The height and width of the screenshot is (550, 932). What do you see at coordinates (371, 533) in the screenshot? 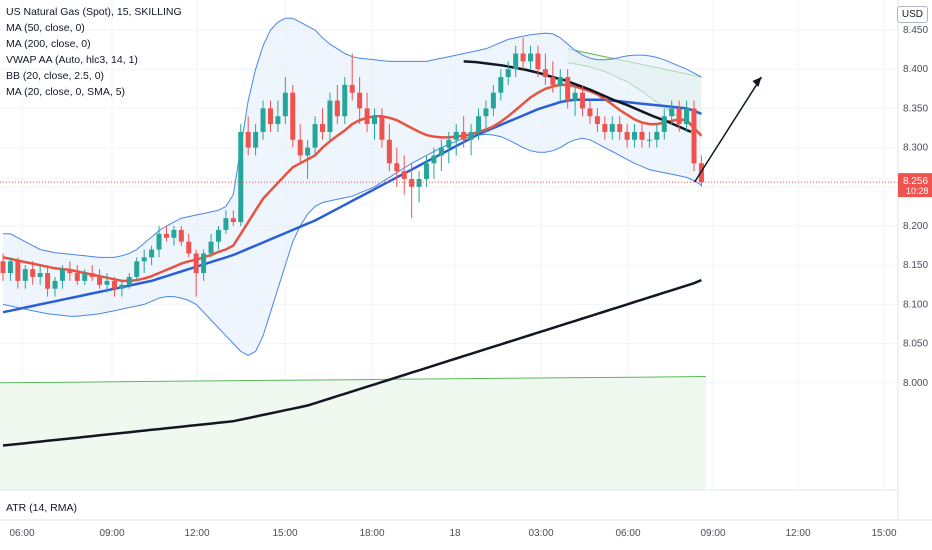
I see `x-tick-label: 18:00` at bounding box center [371, 533].